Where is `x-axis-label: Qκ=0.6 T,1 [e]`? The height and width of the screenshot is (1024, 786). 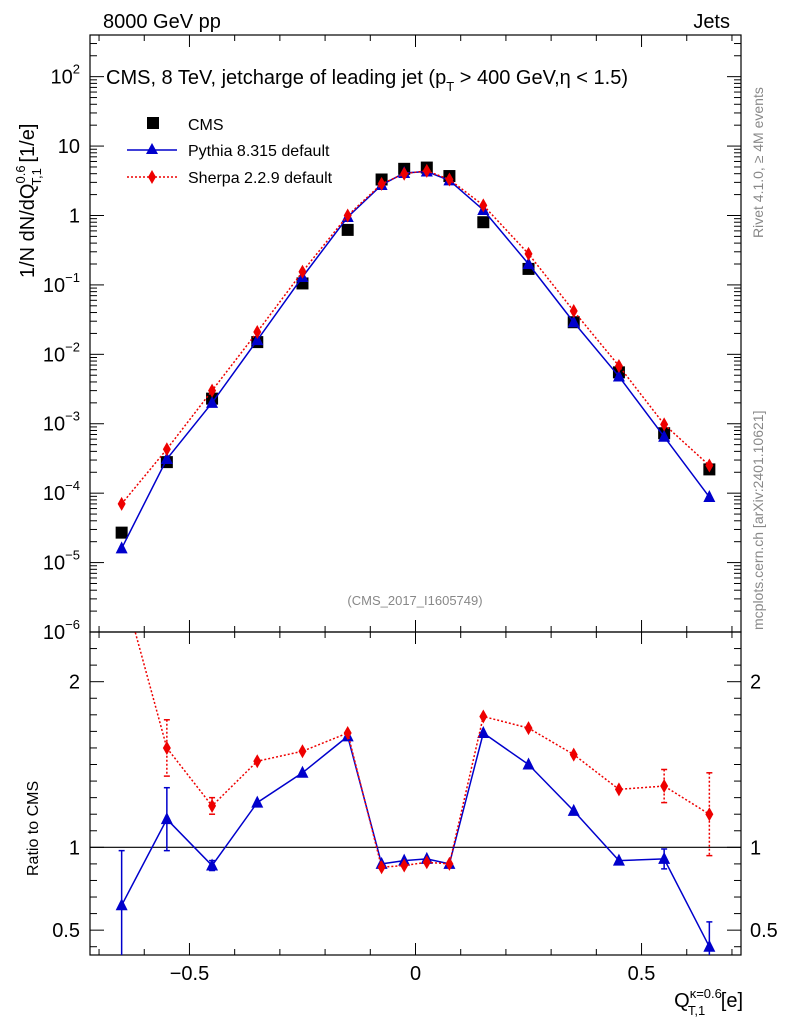 x-axis-label: Qκ=0.6 T,1 [e] is located at coordinates (708, 1002).